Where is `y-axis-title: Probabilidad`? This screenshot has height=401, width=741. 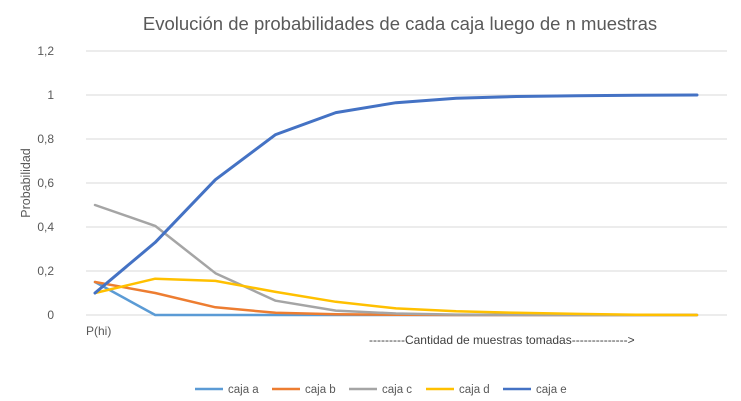
y-axis-title: Probabilidad is located at coordinates (26, 183).